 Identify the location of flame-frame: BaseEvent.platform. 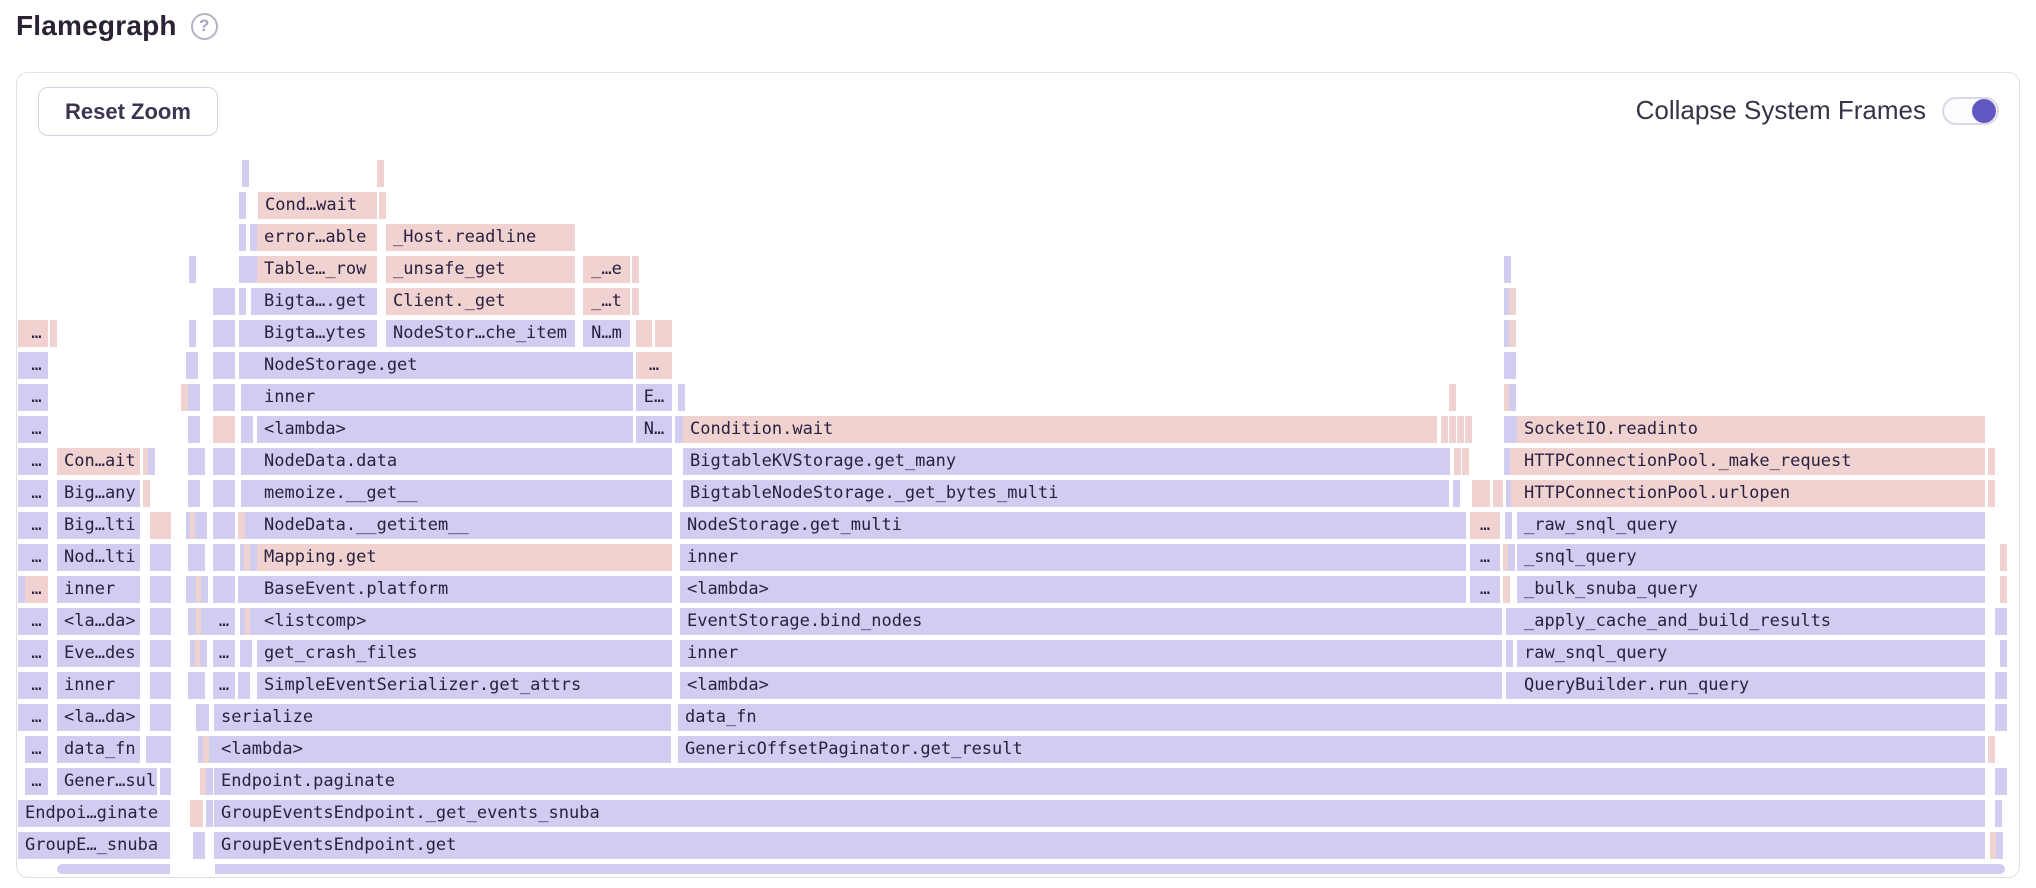
(464, 589).